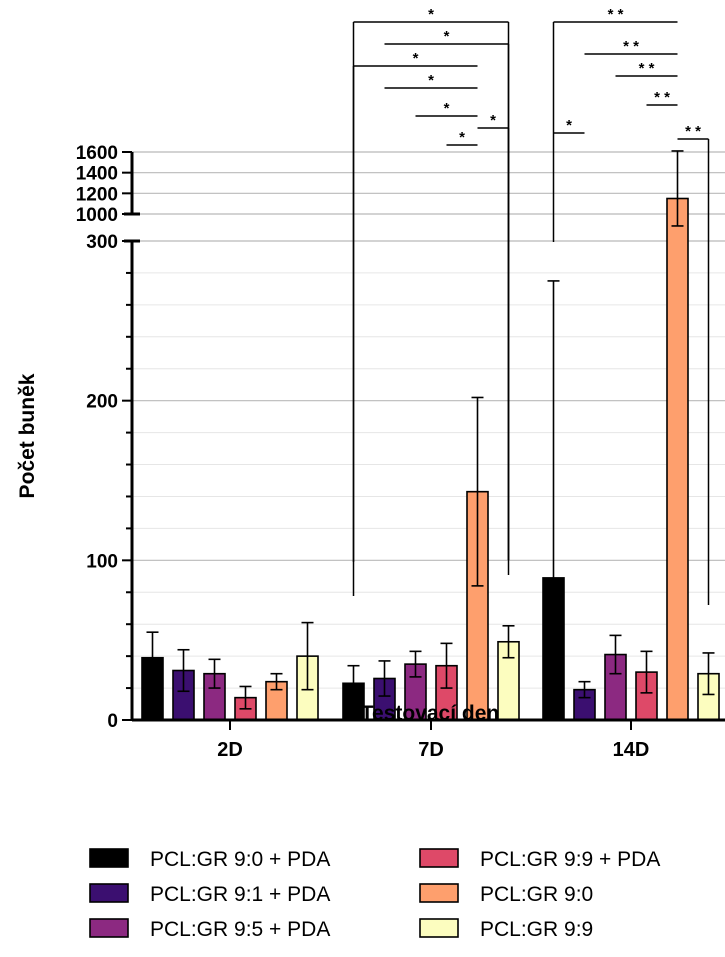  Describe the element at coordinates (536, 929) in the screenshot. I see `legend-label: PCL:GR 9:9` at that location.